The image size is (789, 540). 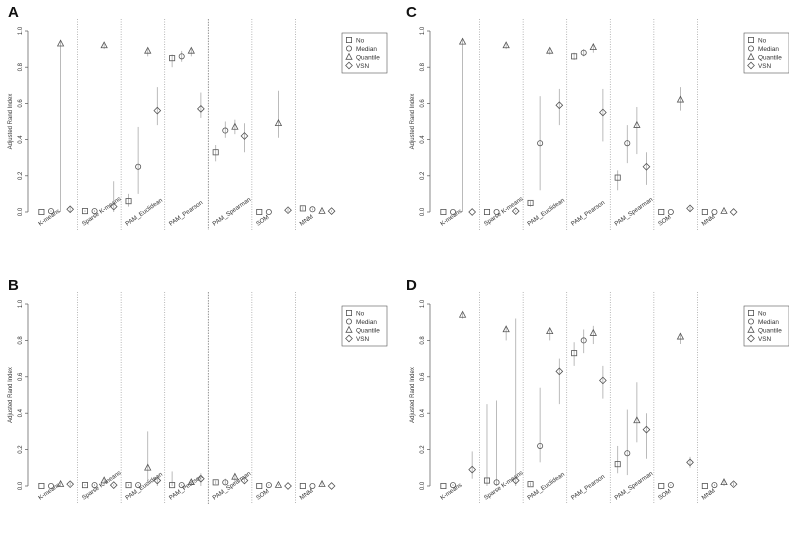 I want to click on legend-box, so click(x=364, y=326).